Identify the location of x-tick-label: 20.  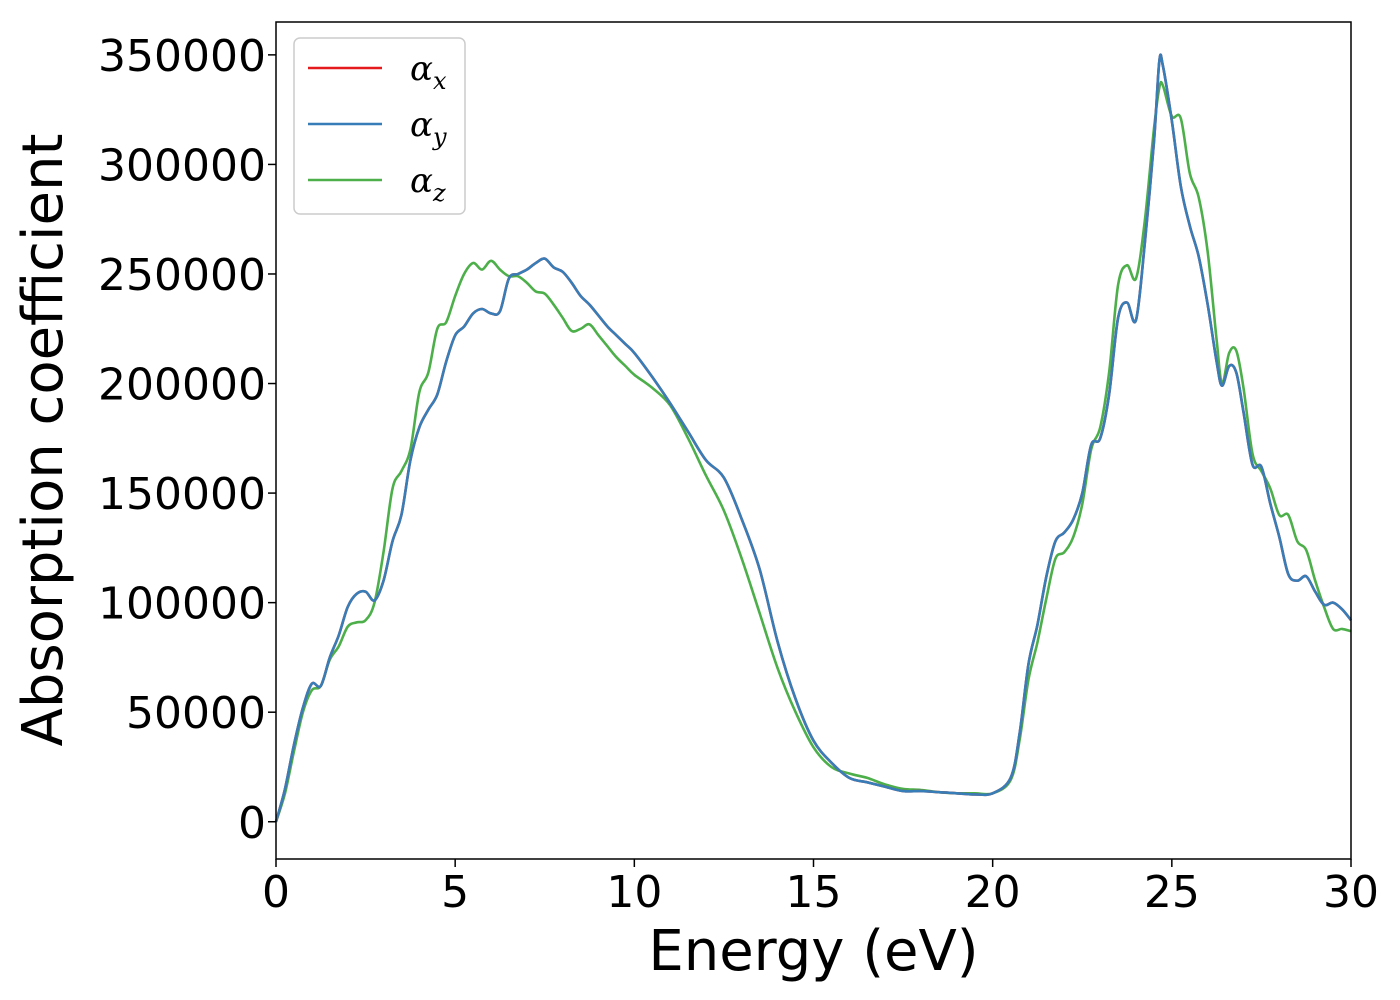
(993, 892).